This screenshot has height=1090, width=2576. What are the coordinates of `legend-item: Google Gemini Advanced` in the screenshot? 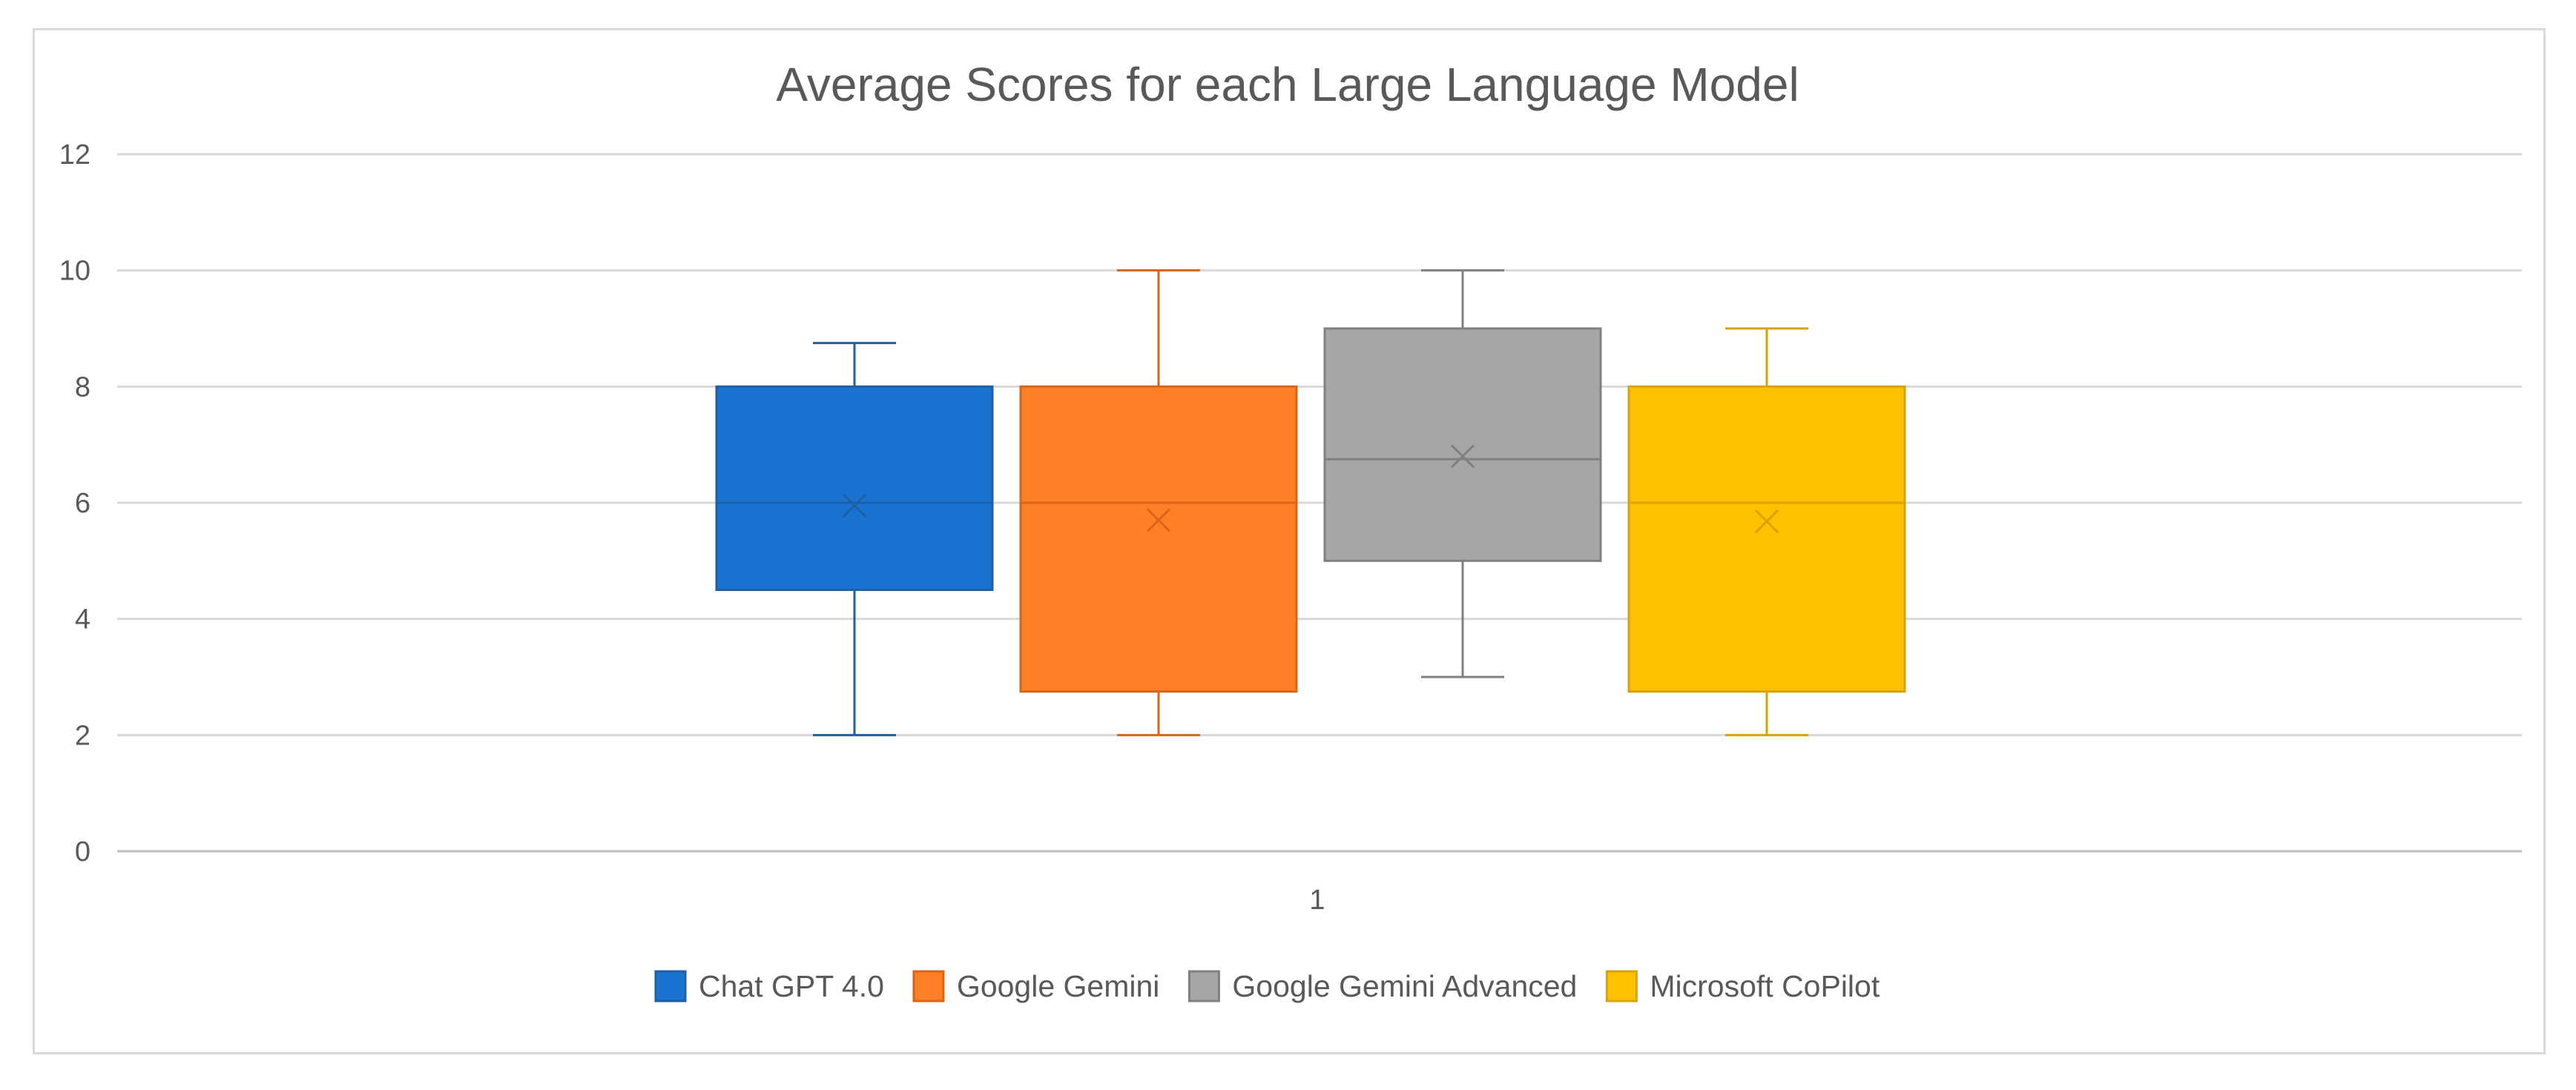 It's located at (1382, 986).